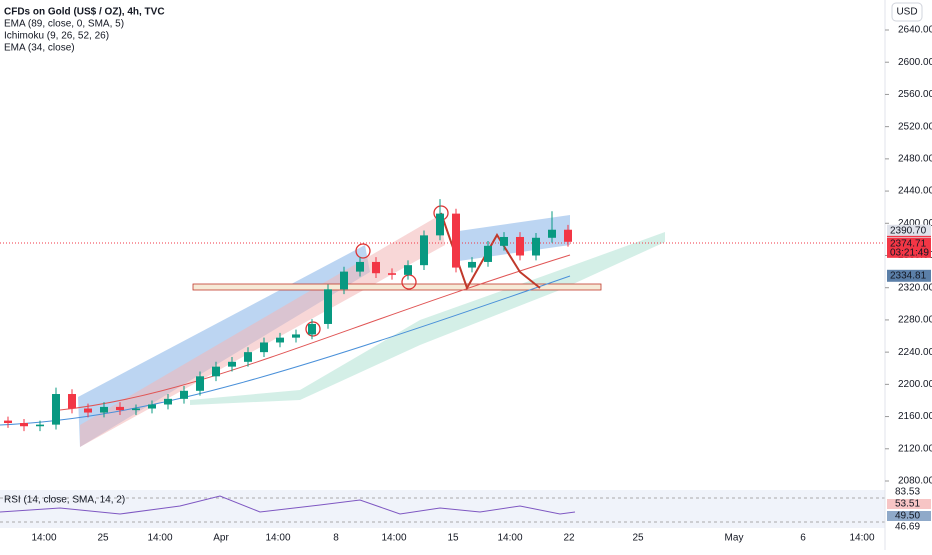 Image resolution: width=932 pixels, height=555 pixels. I want to click on legend-indicator: EMA (34, close), so click(39, 48).